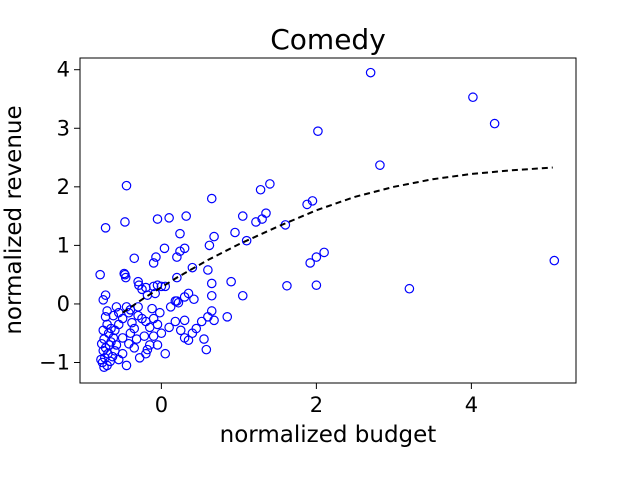 This screenshot has height=480, width=640. I want to click on chart-title: Comedy, so click(328, 39).